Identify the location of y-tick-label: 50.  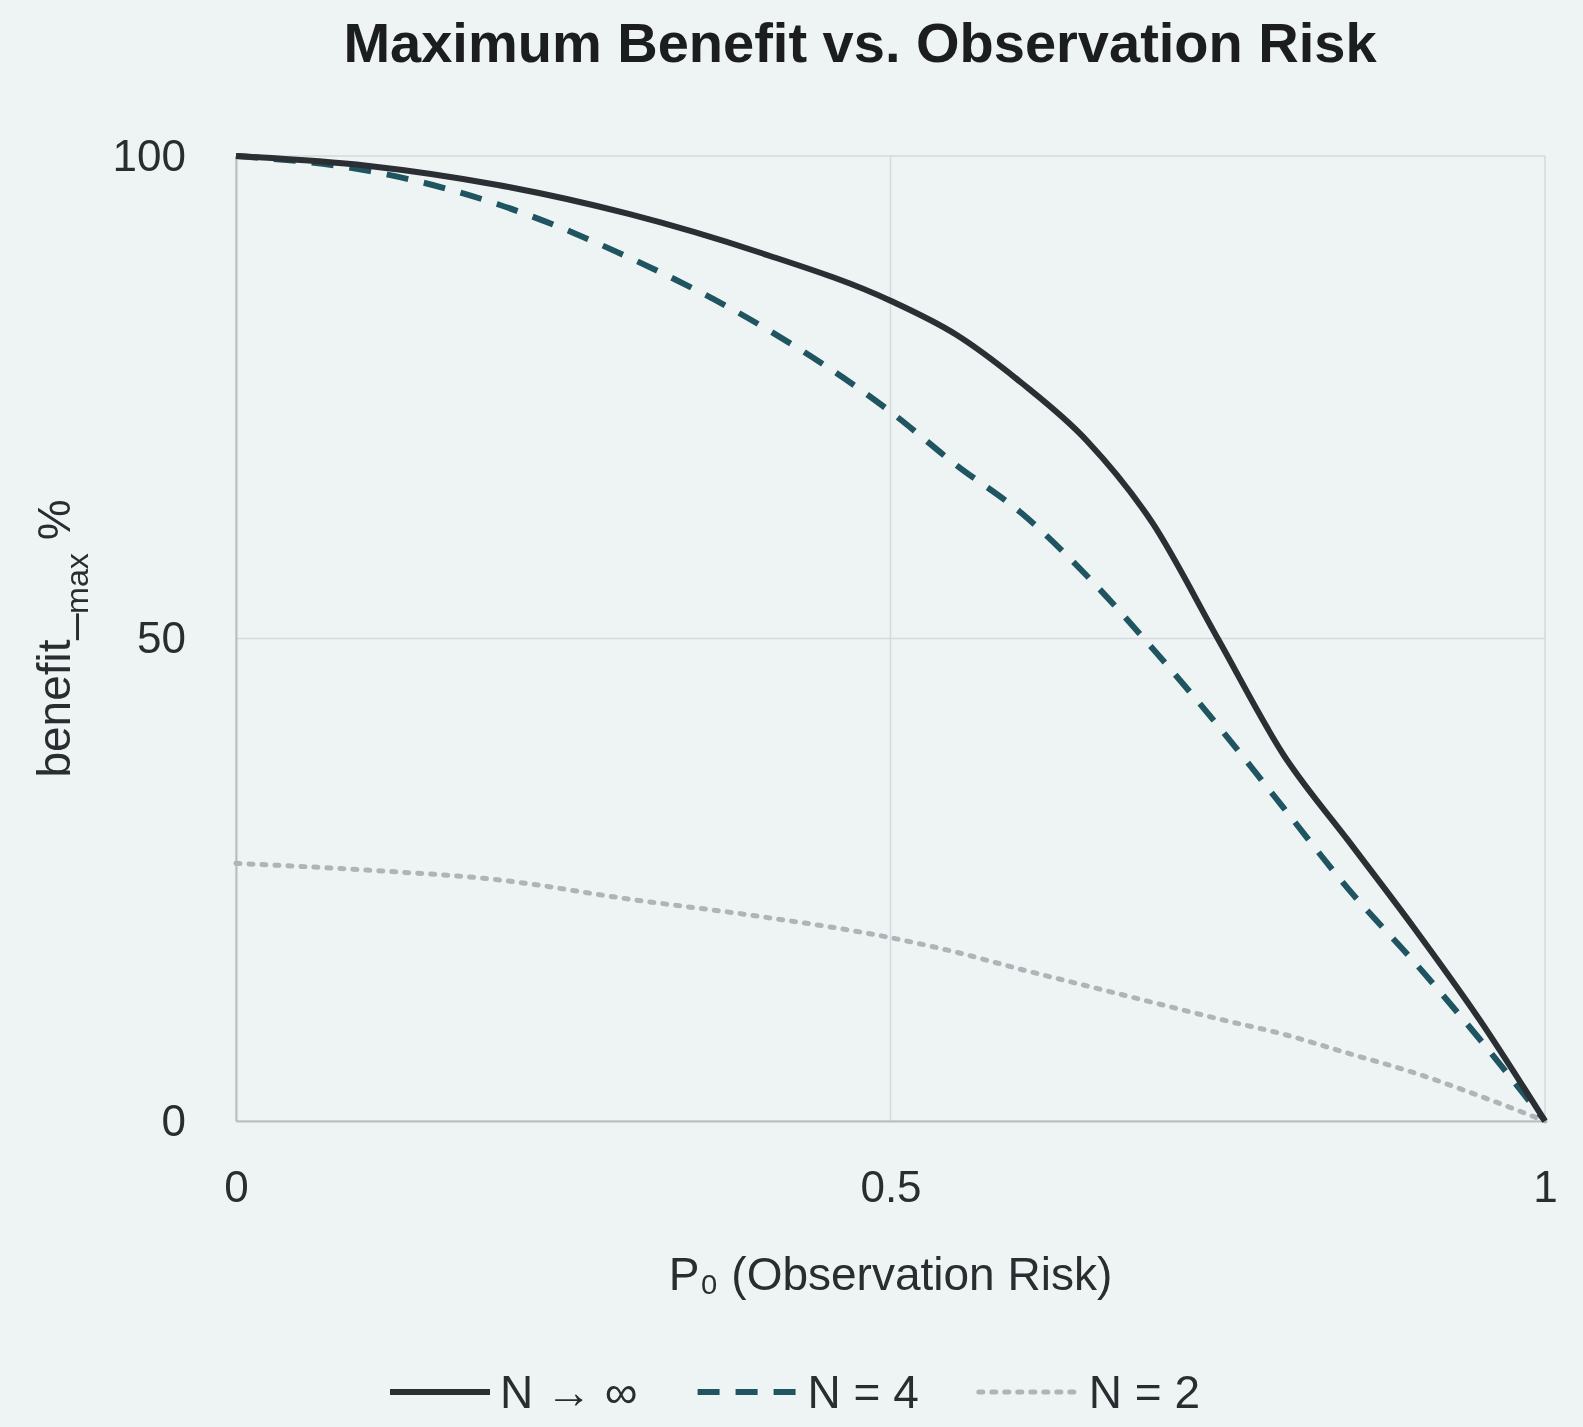
(161, 638).